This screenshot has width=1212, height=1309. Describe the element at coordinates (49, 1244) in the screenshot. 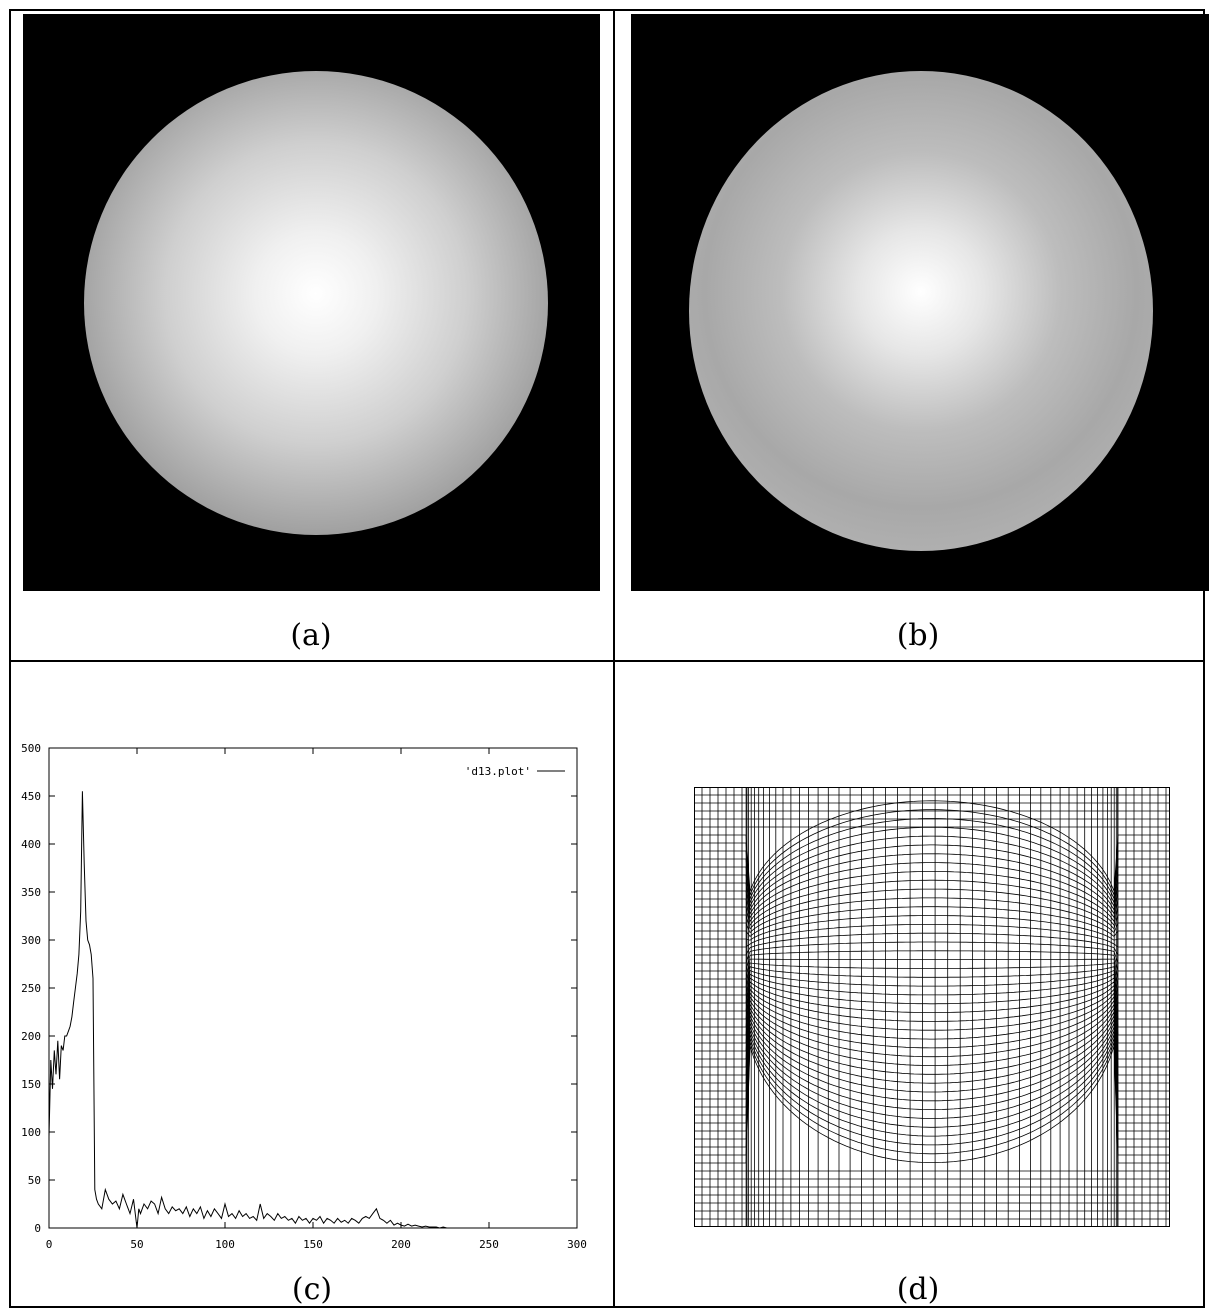

I see `x-tick-label: 0` at that location.